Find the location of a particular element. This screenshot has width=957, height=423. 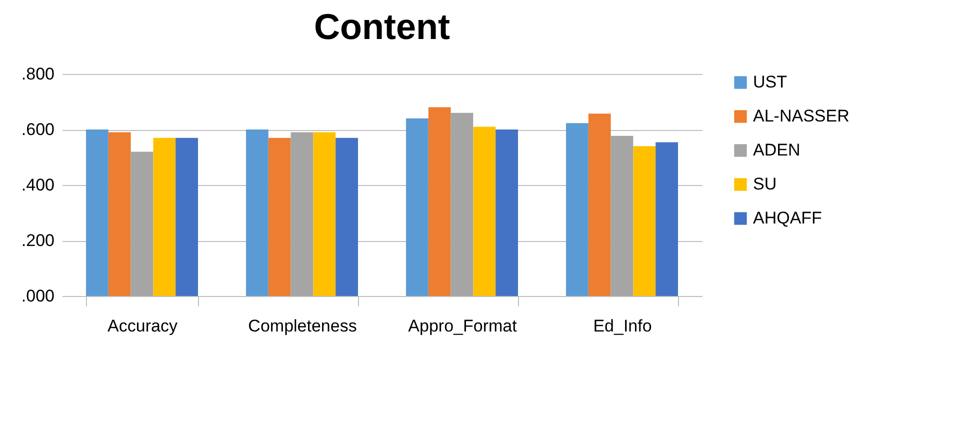

y-tick-label: .000 is located at coordinates (37, 296).